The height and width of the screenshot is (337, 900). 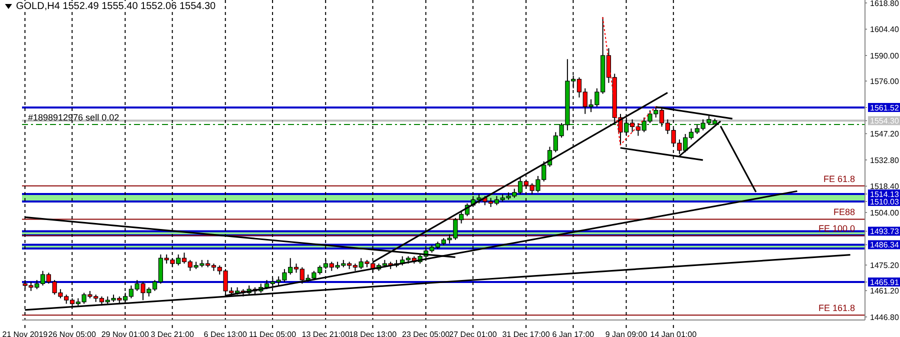 I want to click on x-tick-label: 14 Jan 01:00, so click(x=674, y=333).